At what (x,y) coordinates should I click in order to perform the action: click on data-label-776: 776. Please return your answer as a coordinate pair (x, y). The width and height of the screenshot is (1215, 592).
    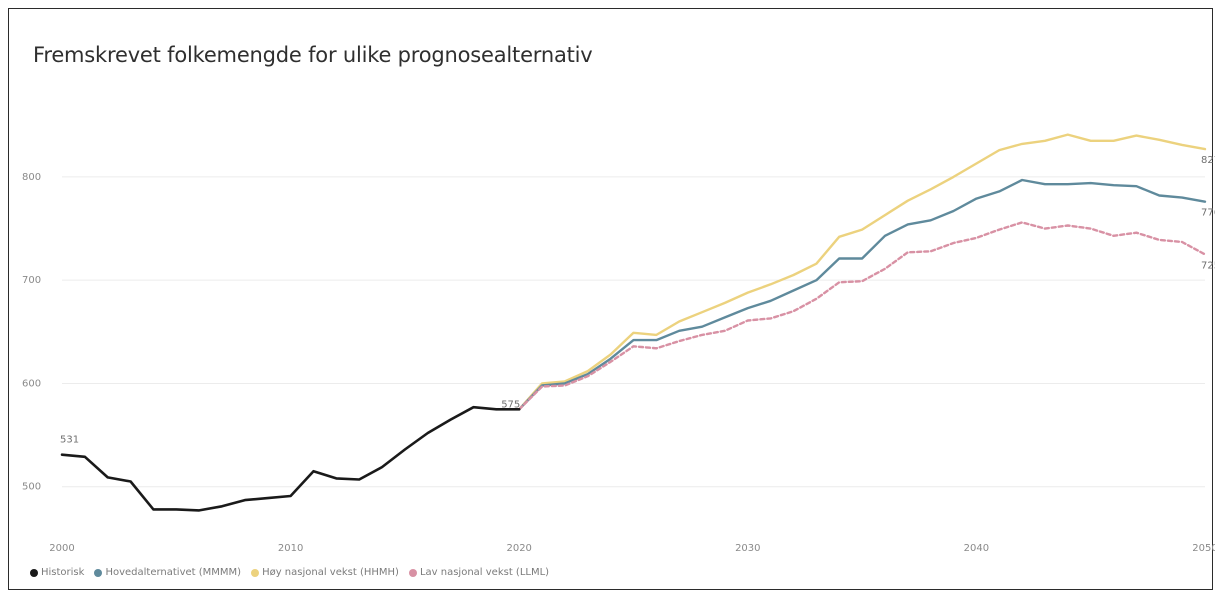
    Looking at the image, I should click on (1208, 213).